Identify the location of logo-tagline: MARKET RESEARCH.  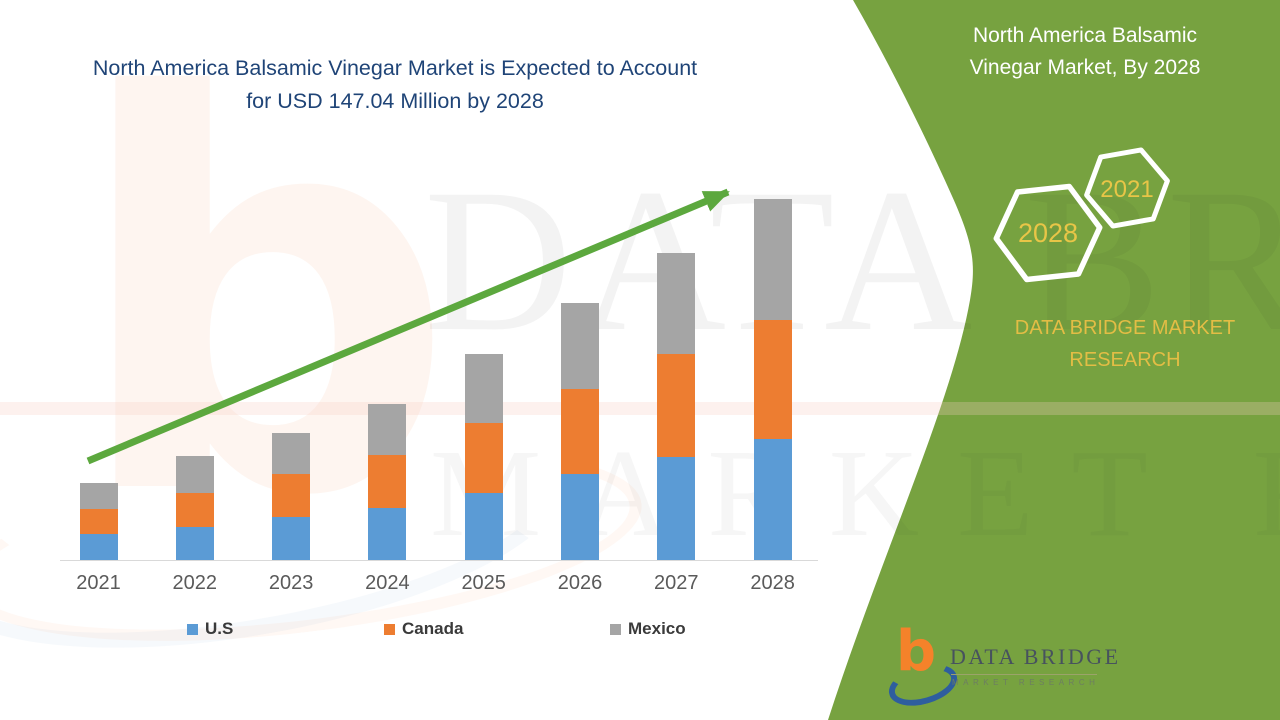
(1026, 682).